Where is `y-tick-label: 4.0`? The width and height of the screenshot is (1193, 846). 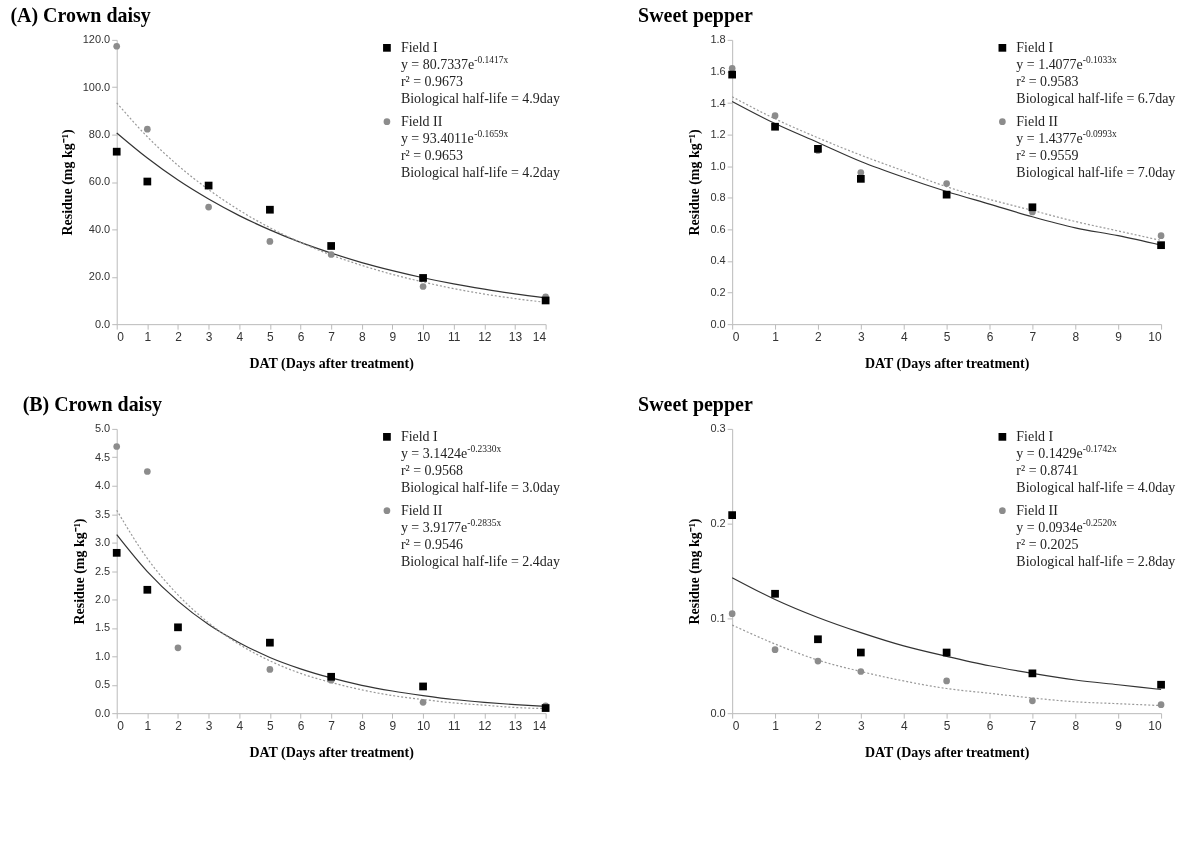 y-tick-label: 4.0 is located at coordinates (102, 485).